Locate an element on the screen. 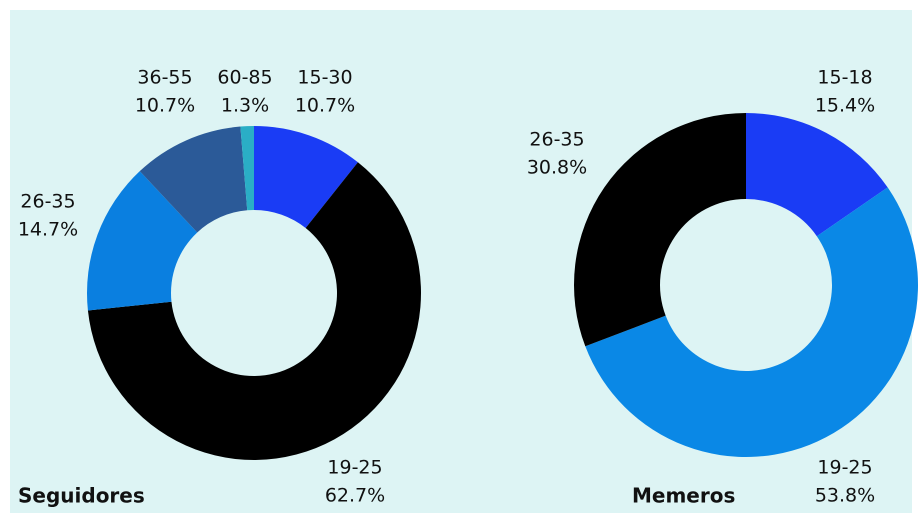  slice-label: 15-30 is located at coordinates (324, 78).